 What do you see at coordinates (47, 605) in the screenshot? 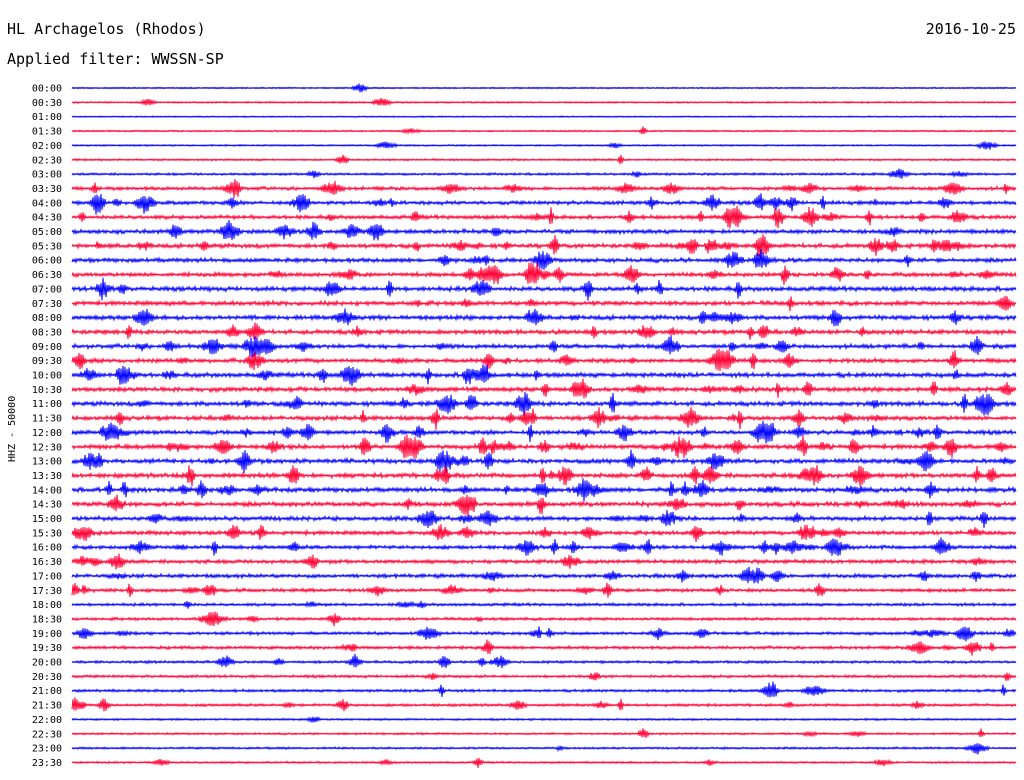
I see `row-time-label: 18:00` at bounding box center [47, 605].